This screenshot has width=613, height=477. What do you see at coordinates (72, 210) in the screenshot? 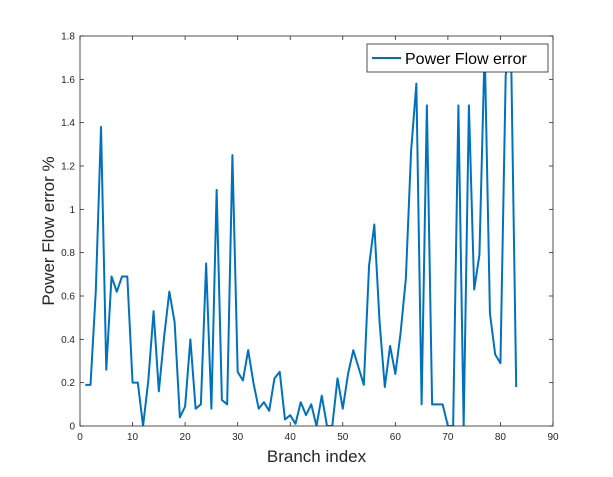
I see `y-tick-label: 1` at bounding box center [72, 210].